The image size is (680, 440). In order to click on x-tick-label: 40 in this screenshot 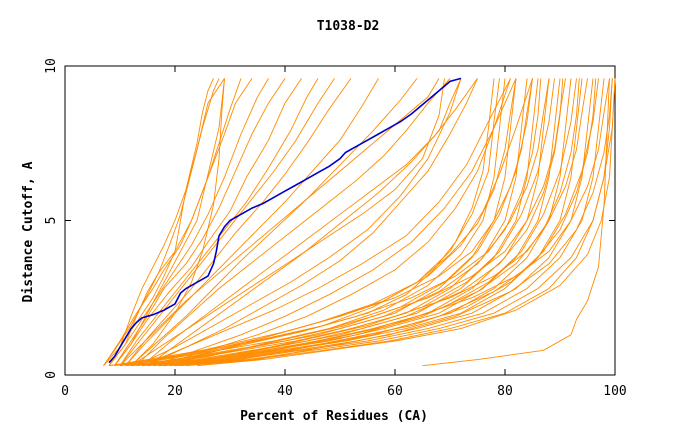, I will do `click(285, 391)`.